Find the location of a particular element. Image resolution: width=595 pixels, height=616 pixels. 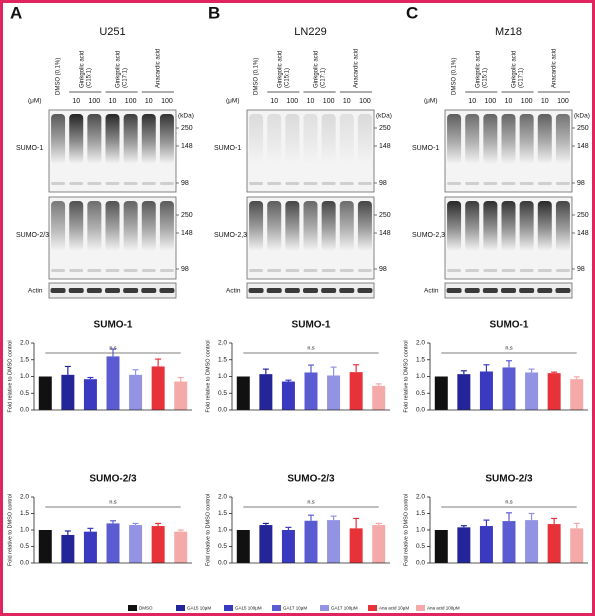

cell-line-title: U251 is located at coordinates (112, 32).